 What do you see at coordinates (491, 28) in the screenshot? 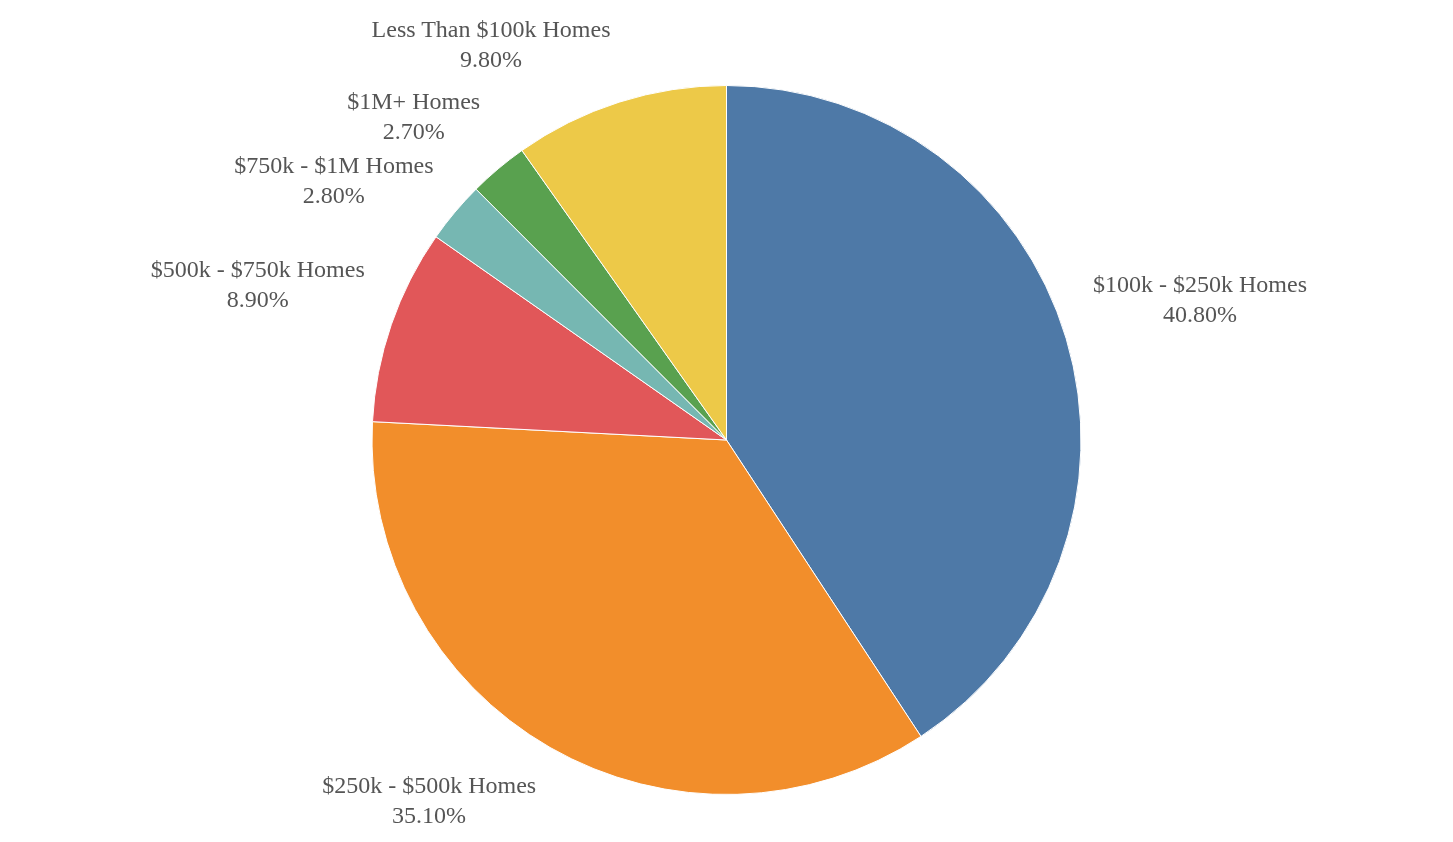
I see `slice-label: Less Than $100k Homes` at bounding box center [491, 28].